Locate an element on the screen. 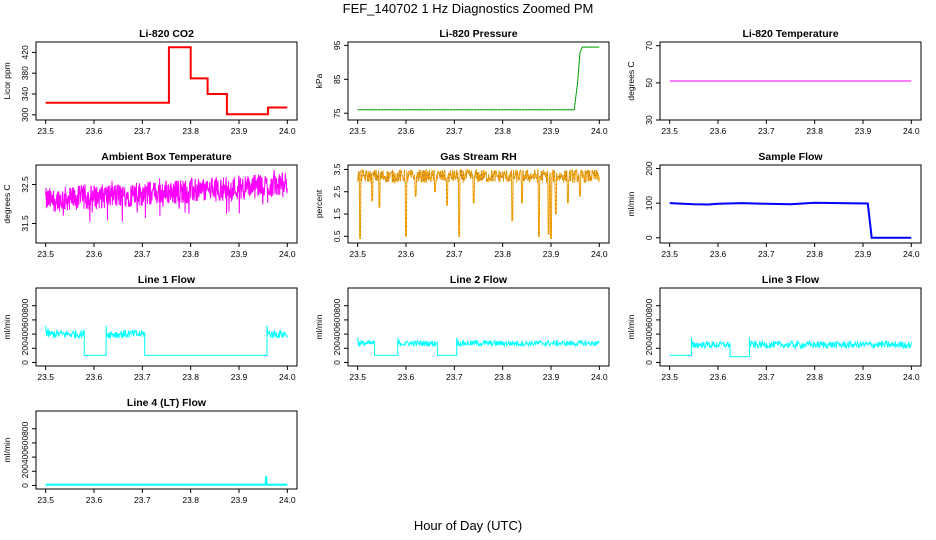 The width and height of the screenshot is (936, 540). figure-title: FEF_140702 1 Hz Diagnostics Zoomed PM is located at coordinates (468, 8).